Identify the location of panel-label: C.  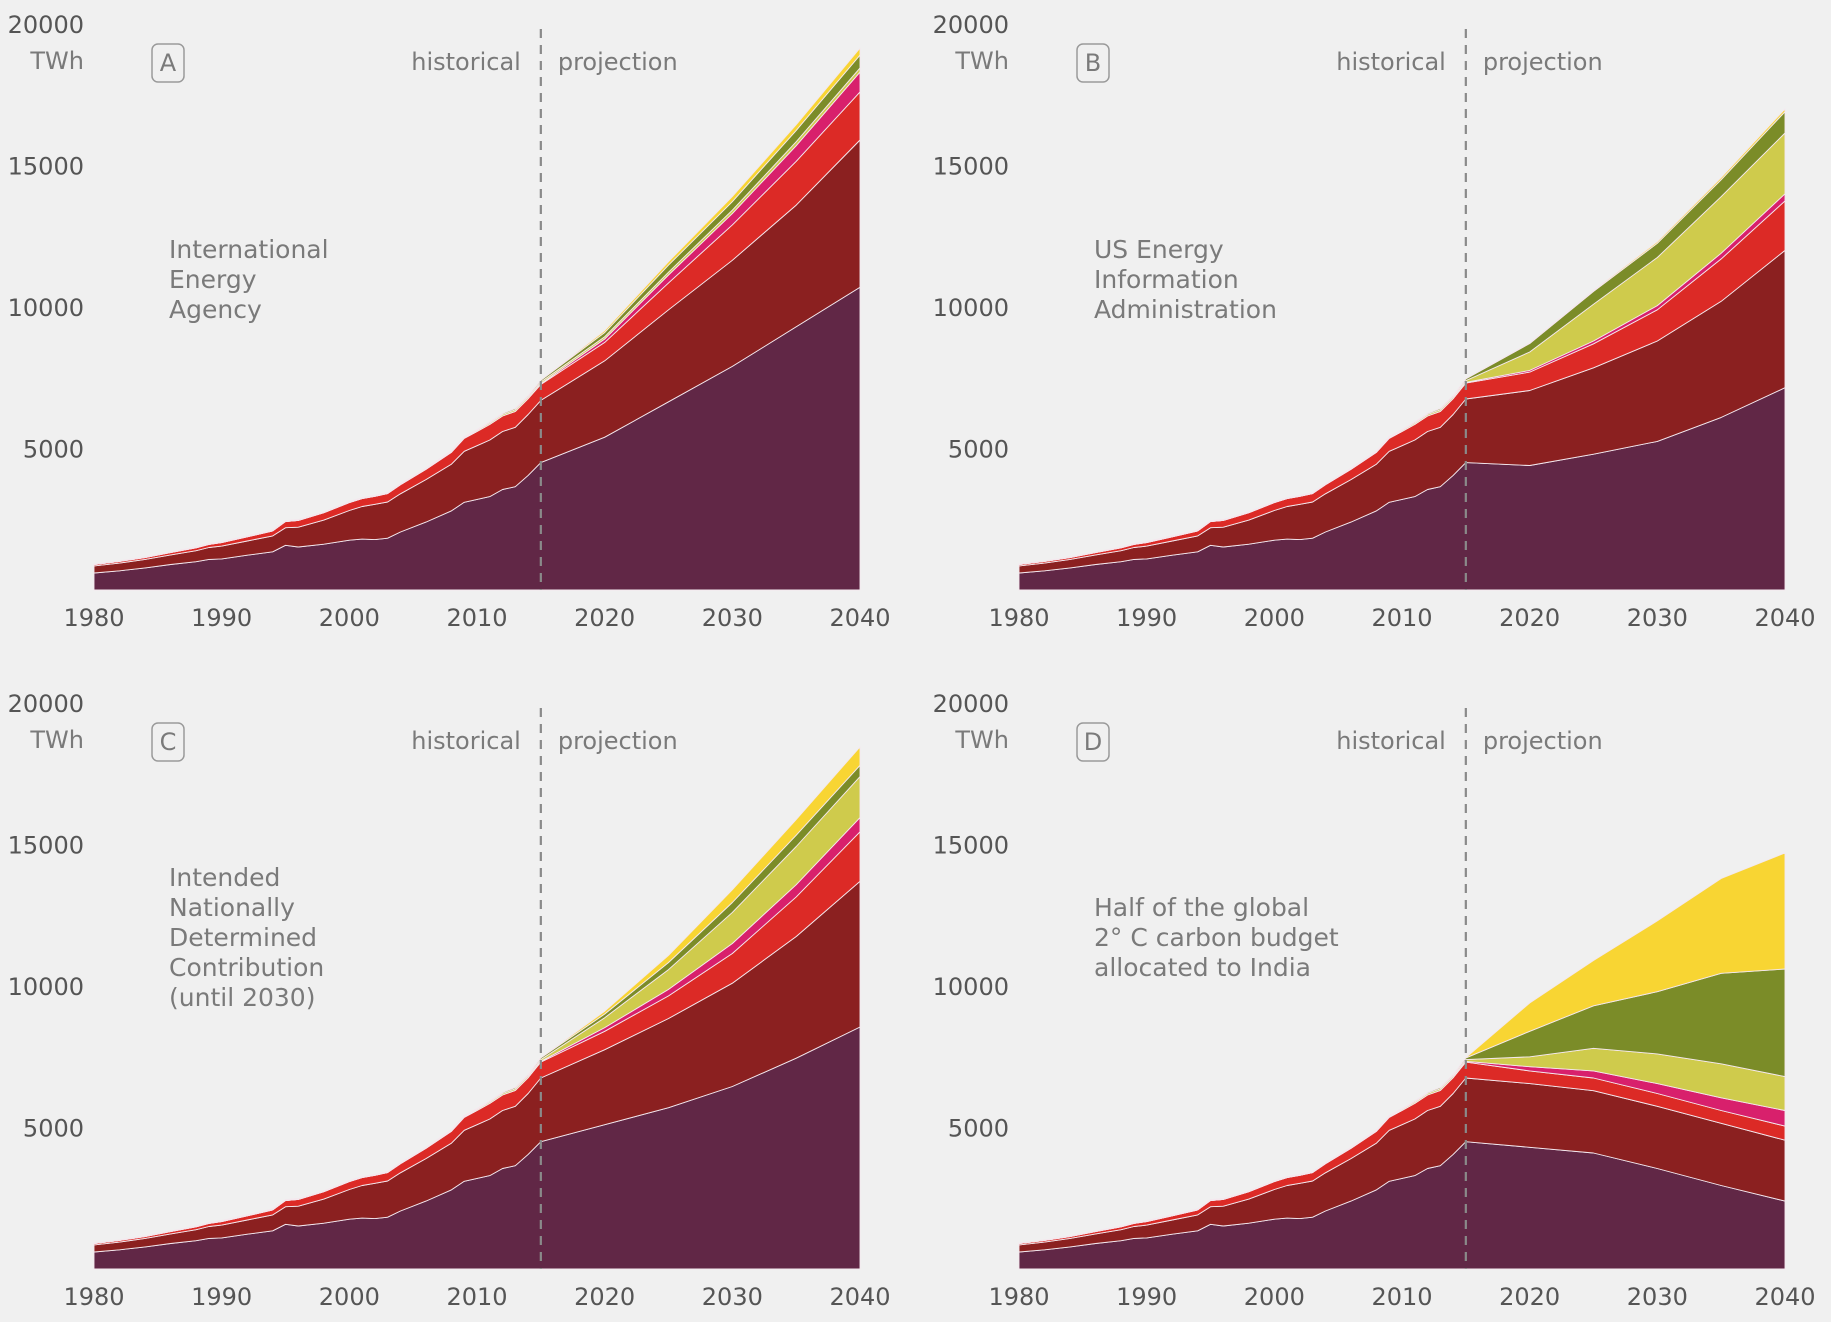
(168, 742).